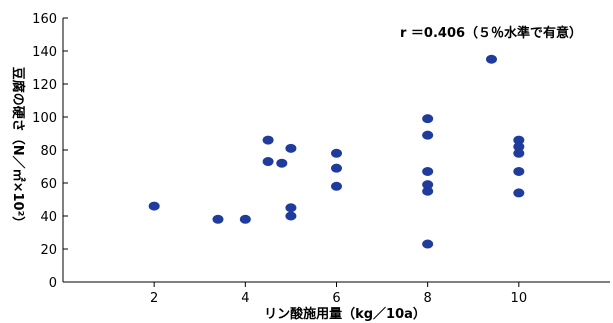  Describe the element at coordinates (48, 217) in the screenshot. I see `y-tick-label: 40` at that location.